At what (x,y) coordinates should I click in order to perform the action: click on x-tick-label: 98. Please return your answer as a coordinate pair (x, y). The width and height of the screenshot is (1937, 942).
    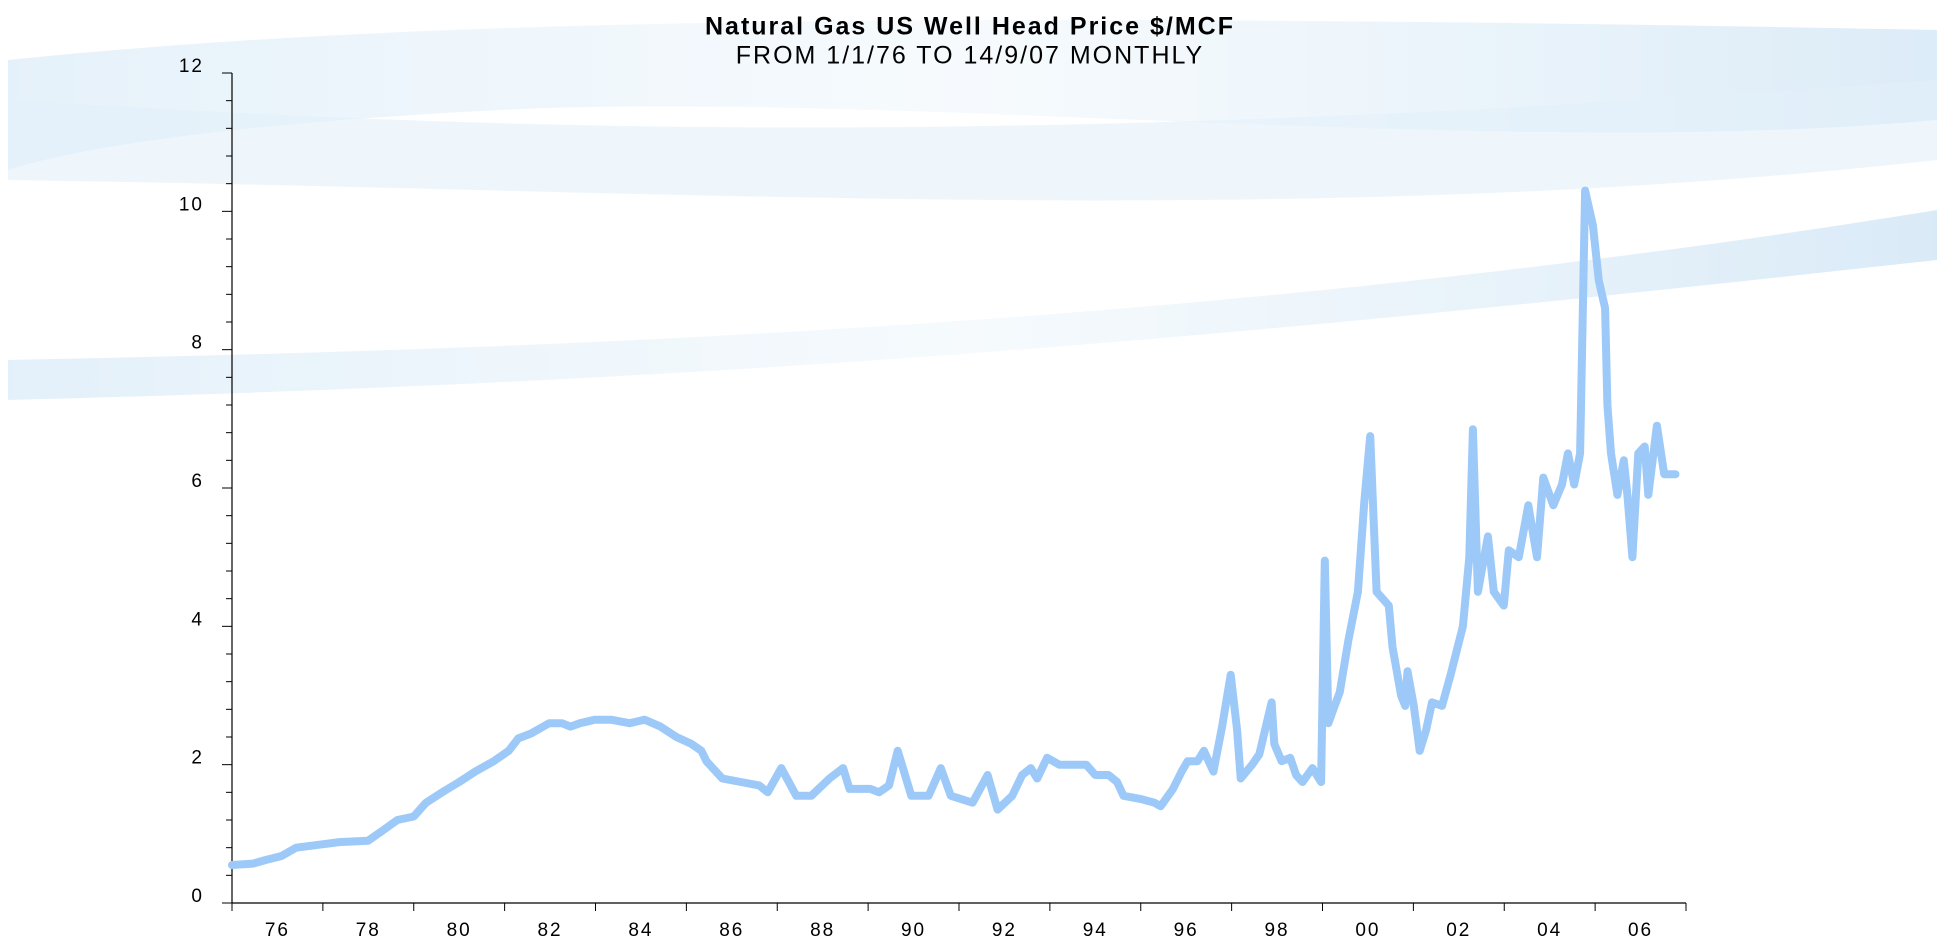
    Looking at the image, I should click on (1276, 930).